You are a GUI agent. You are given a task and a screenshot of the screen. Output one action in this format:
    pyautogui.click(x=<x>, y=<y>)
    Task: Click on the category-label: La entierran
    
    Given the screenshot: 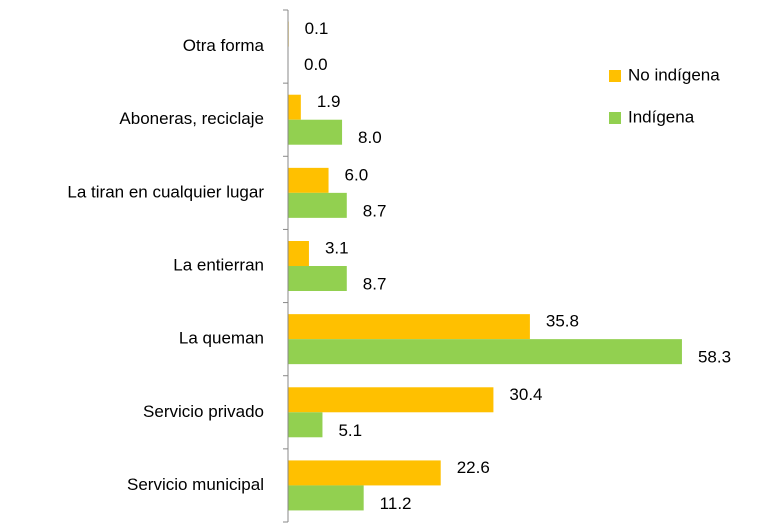 What is the action you would take?
    pyautogui.click(x=218, y=264)
    